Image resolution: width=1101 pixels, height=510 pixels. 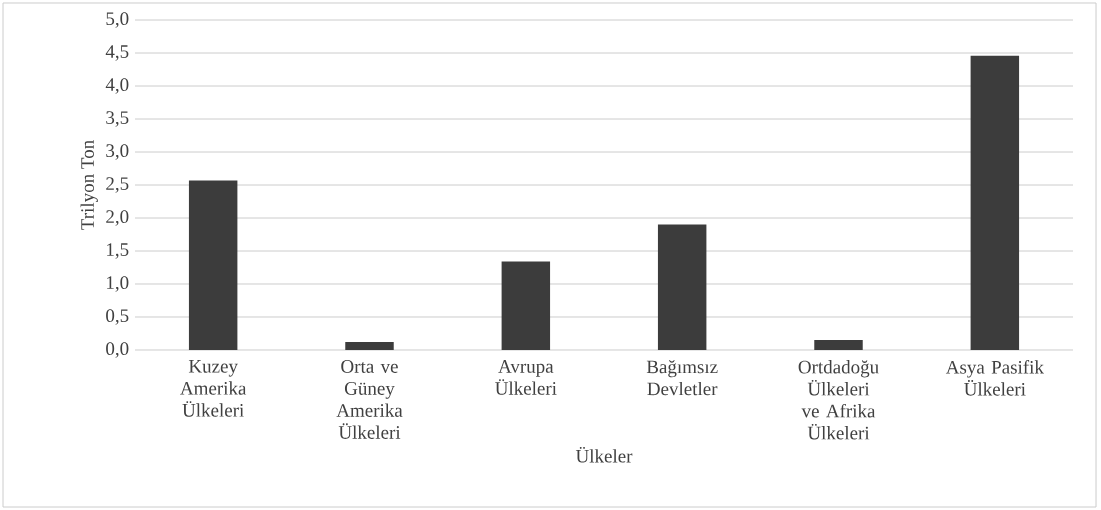 I want to click on y-tick-label: 2,5, so click(x=117, y=185).